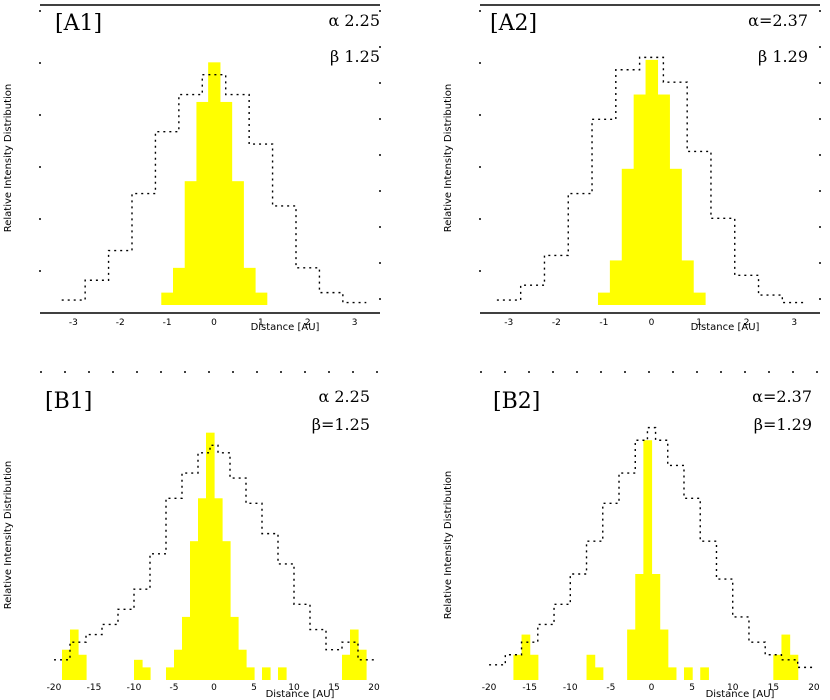 The image size is (830, 700). Describe the element at coordinates (747, 323) in the screenshot. I see `panel-a2-x-tick-label: 2` at that location.